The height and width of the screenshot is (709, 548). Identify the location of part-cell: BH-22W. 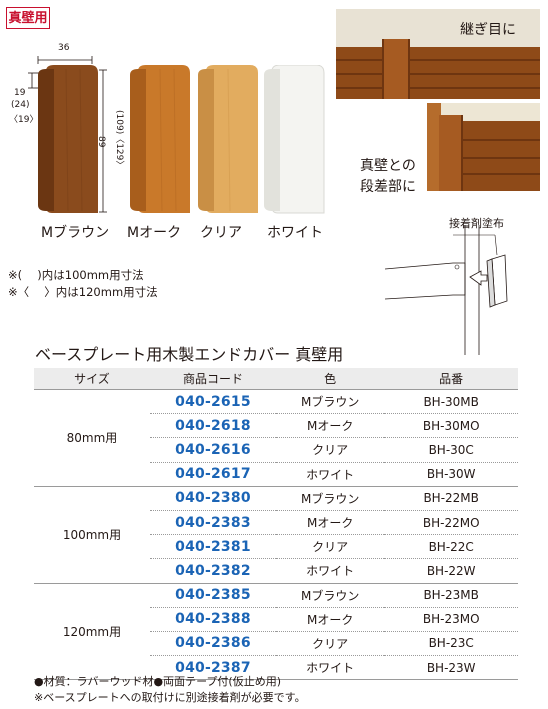
(451, 571).